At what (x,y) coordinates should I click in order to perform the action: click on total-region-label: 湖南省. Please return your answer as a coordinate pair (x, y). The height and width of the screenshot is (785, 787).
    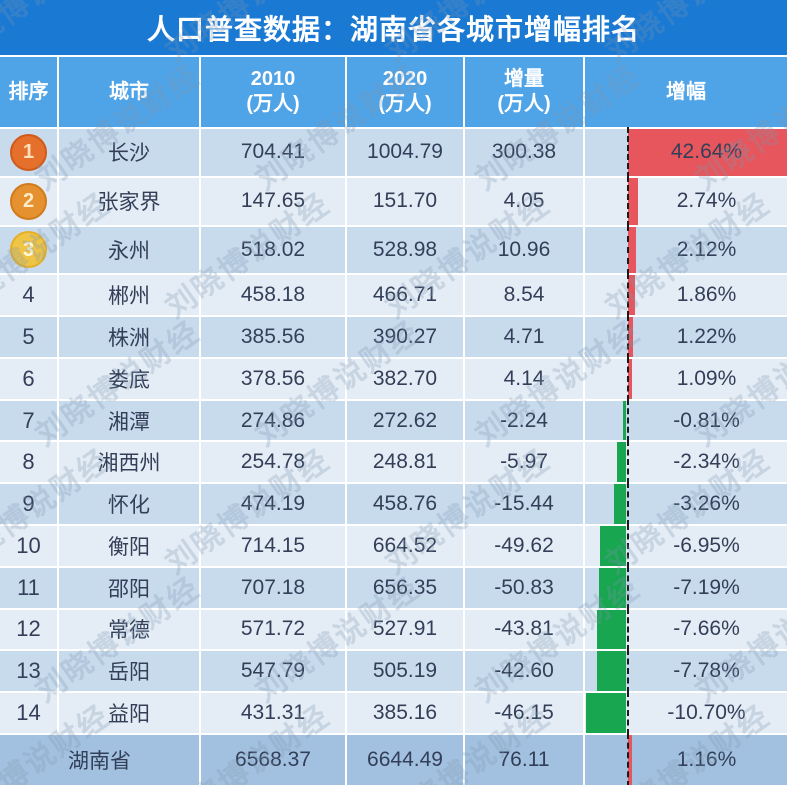
    Looking at the image, I should click on (99, 761).